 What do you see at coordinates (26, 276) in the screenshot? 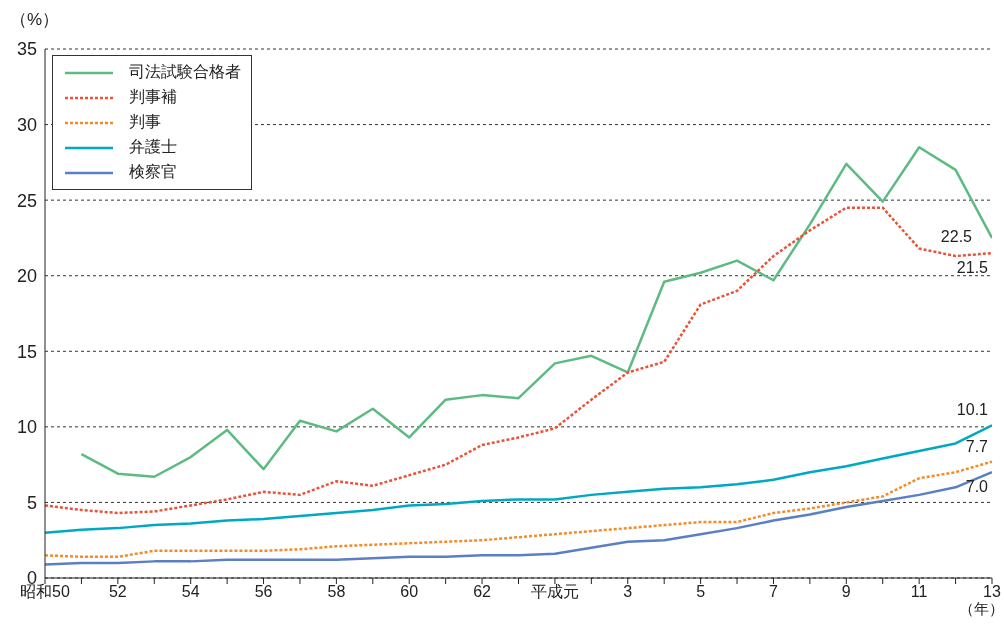
I see `y-tick-label: 20` at bounding box center [26, 276].